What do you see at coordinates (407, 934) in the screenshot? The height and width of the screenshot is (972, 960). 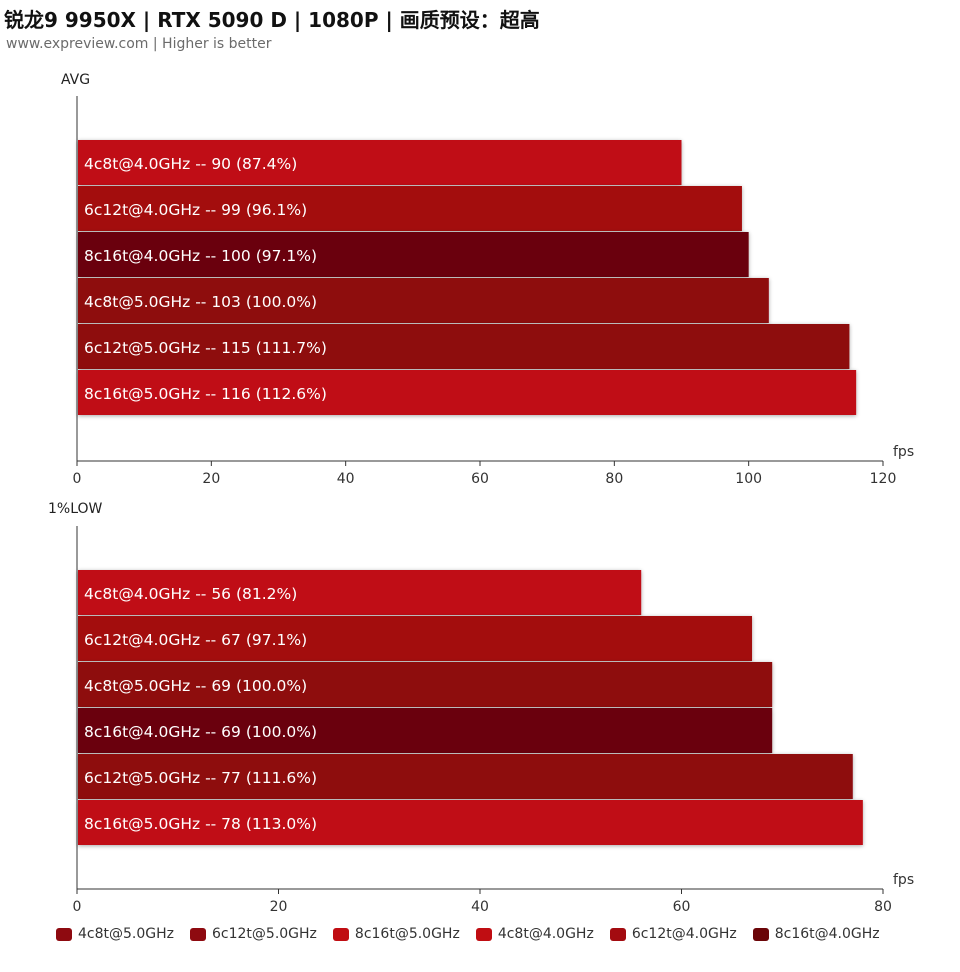 I see `legend-label: 8c16t@5.0GHz` at bounding box center [407, 934].